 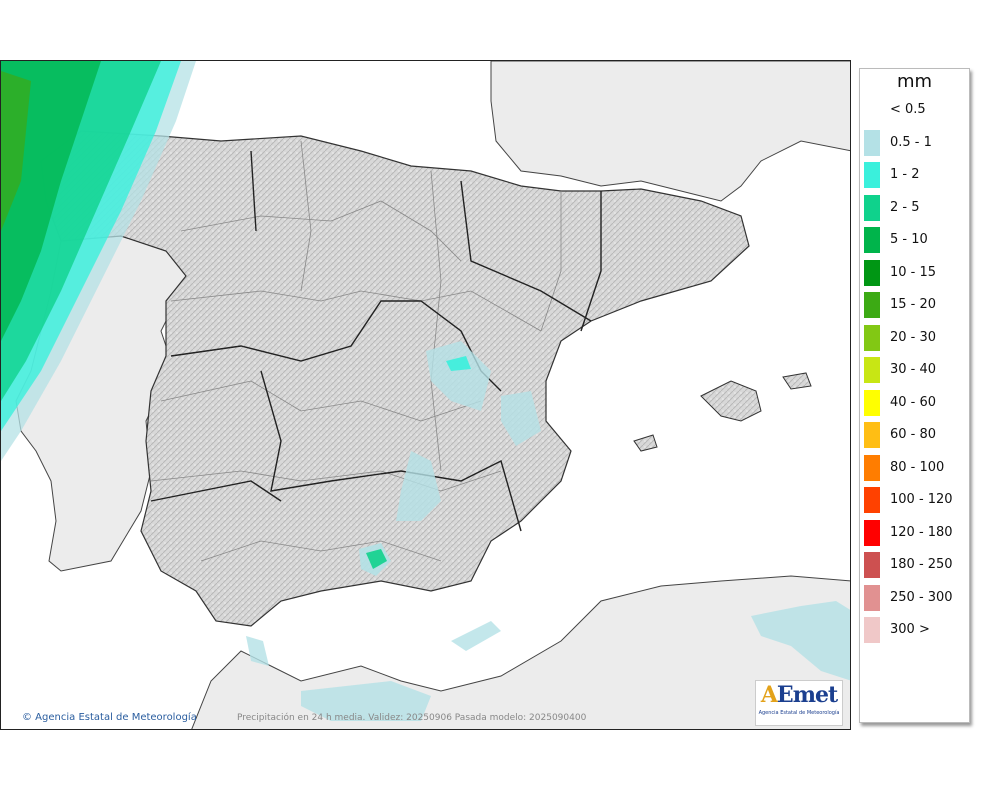 I want to click on legend-item: 10 - 15, so click(x=916, y=272).